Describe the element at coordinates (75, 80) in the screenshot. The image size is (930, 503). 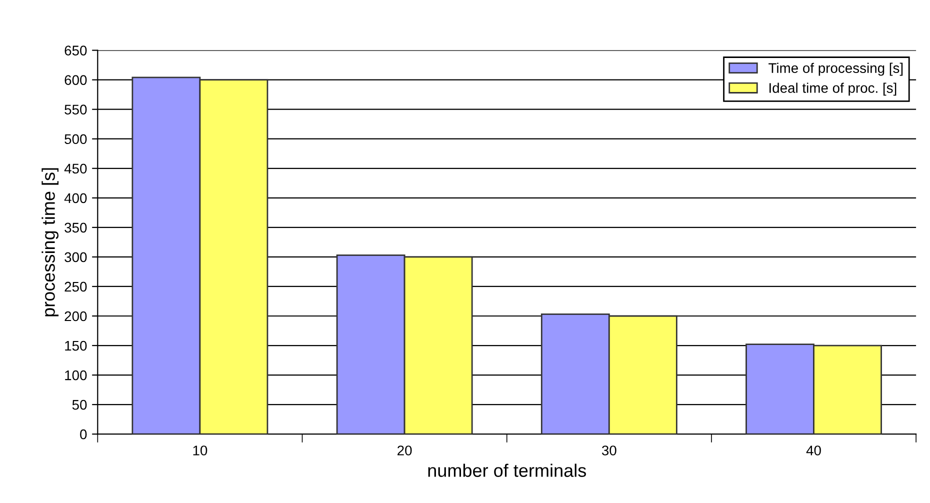
I see `y-tick-label: 600` at that location.